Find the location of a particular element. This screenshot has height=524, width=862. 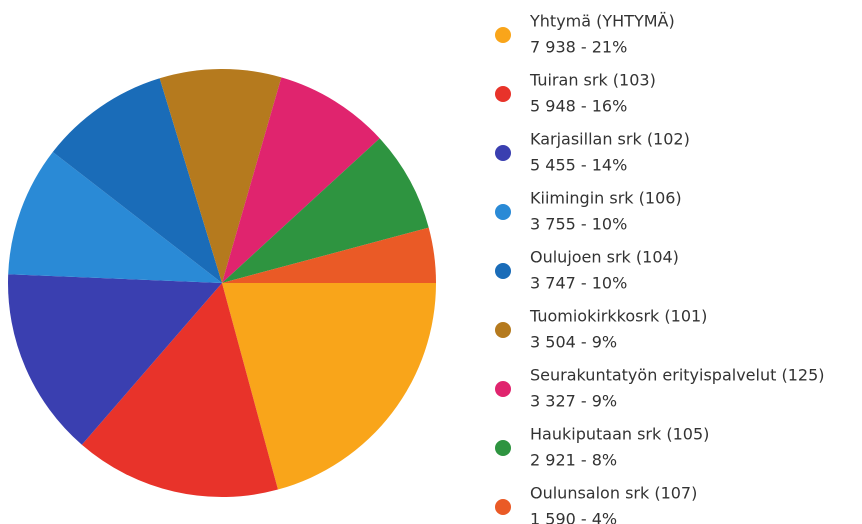

legend-label: Kiimingin srk (106) is located at coordinates (606, 198).